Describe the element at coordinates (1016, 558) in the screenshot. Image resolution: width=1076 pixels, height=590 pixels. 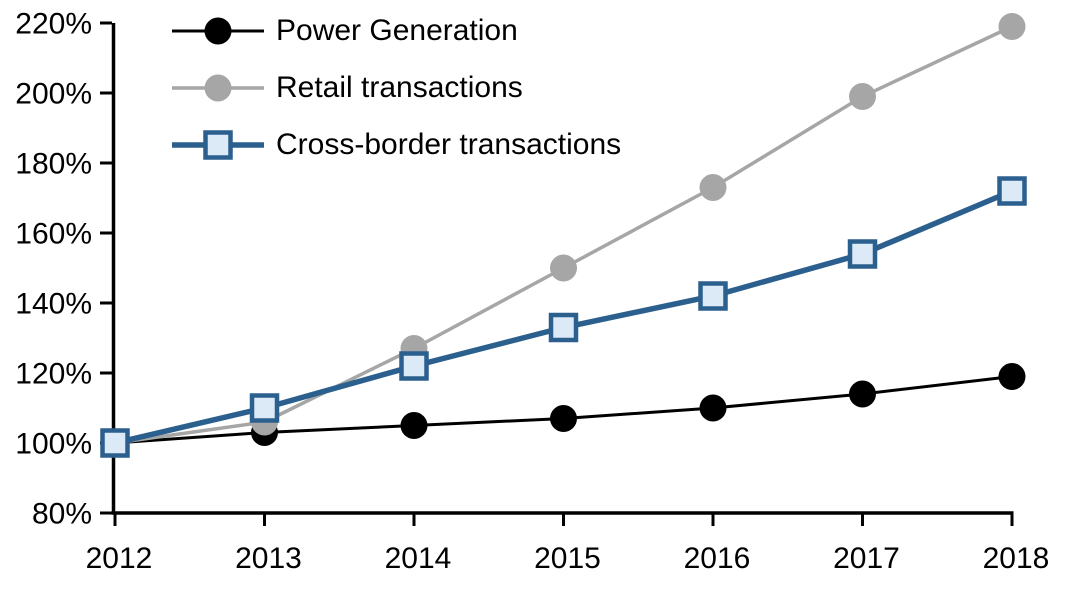
I see `x-axis-tick-label: 2018` at that location.